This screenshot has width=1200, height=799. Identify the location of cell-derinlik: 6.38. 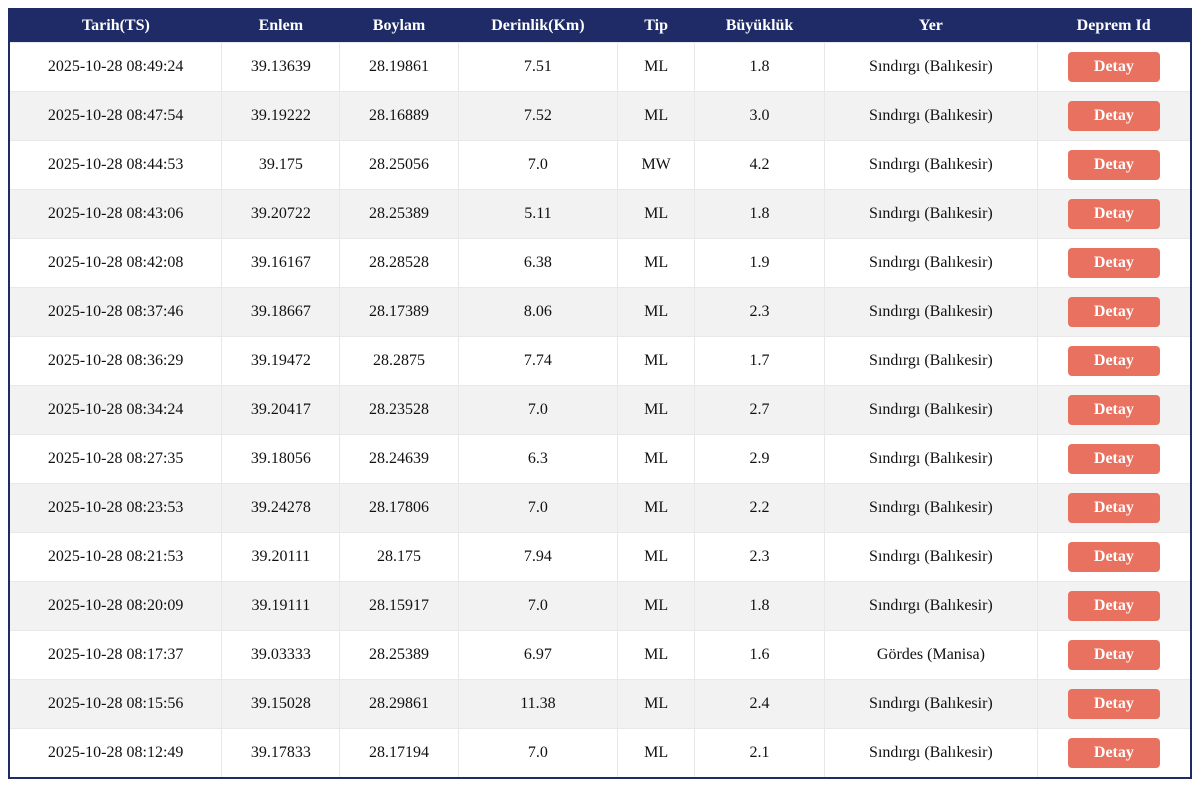
(538, 263).